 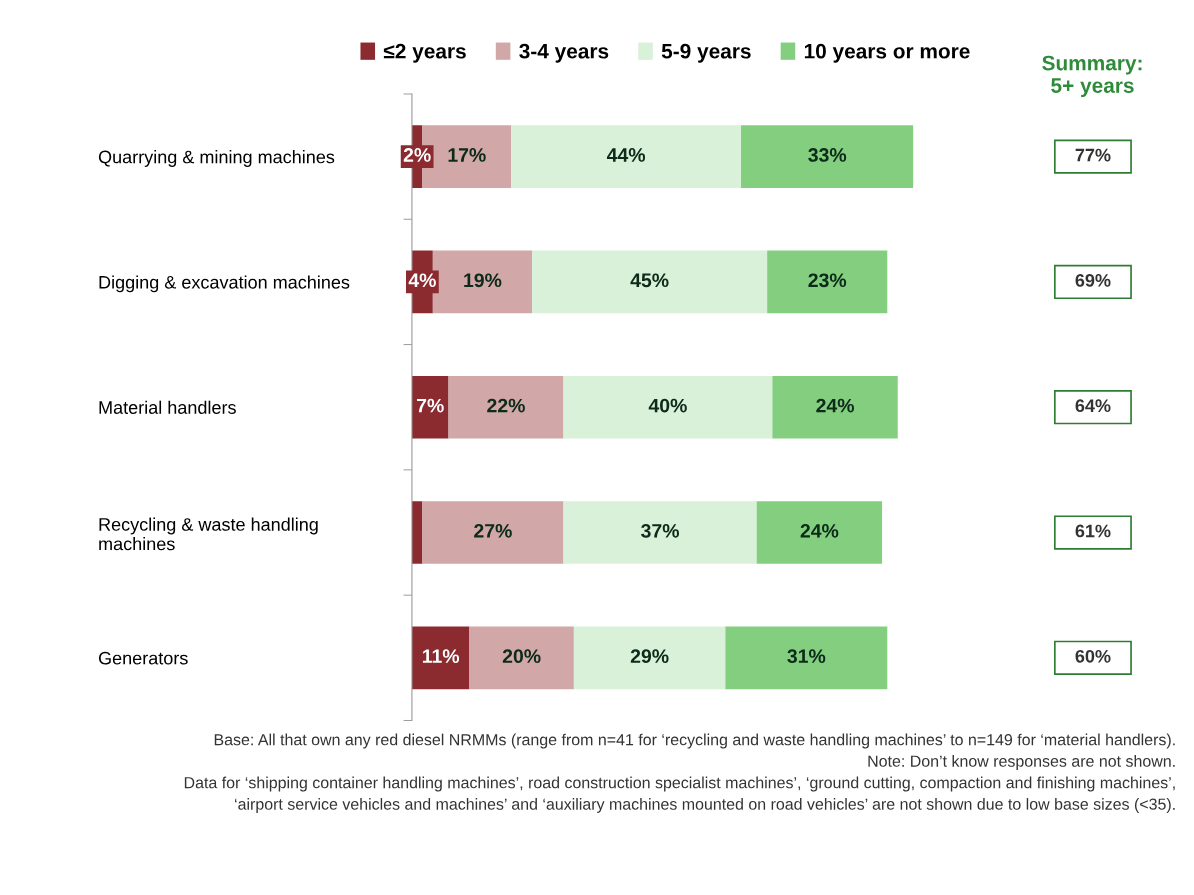 What do you see at coordinates (1093, 155) in the screenshot?
I see `text: 77%` at bounding box center [1093, 155].